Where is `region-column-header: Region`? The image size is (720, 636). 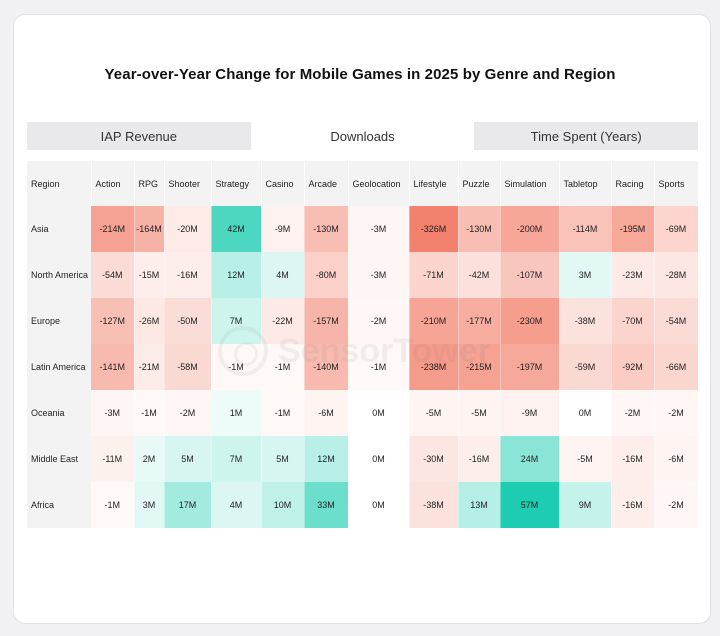 region-column-header: Region is located at coordinates (59, 183).